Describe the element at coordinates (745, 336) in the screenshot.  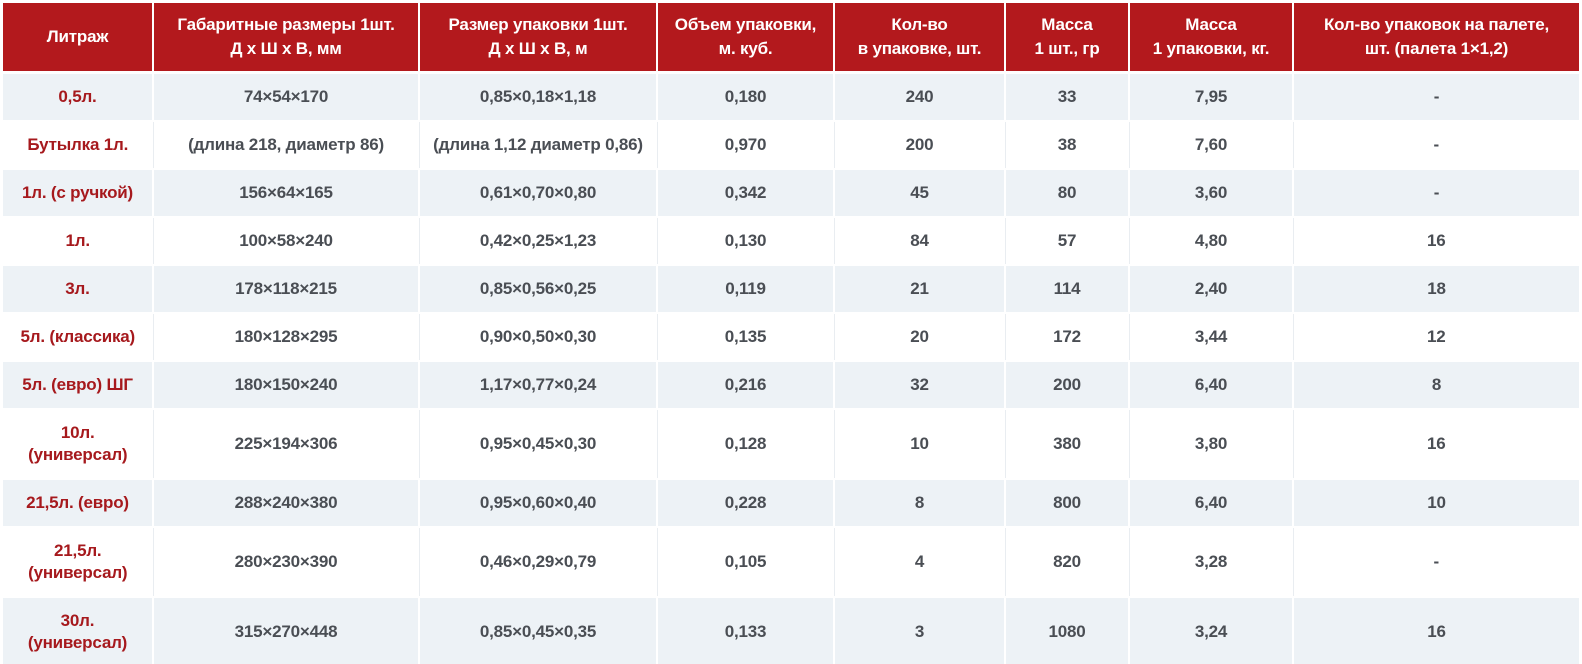
I see `data-cell-pack-volume: 0,135` at that location.